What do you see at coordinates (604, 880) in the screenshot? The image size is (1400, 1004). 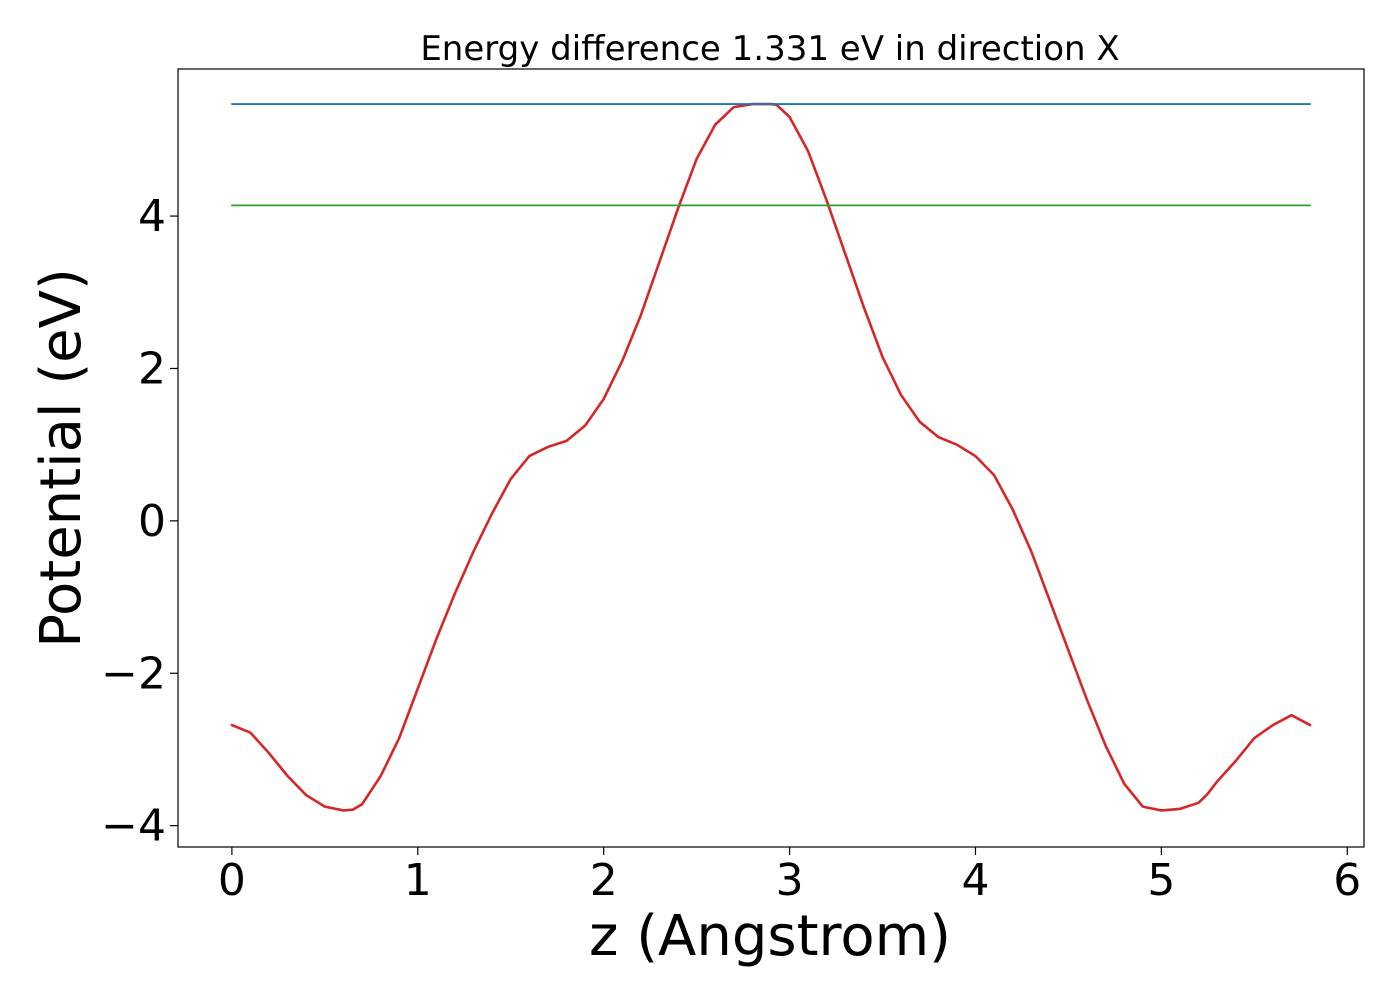 I see `x-tick-label: 2` at bounding box center [604, 880].